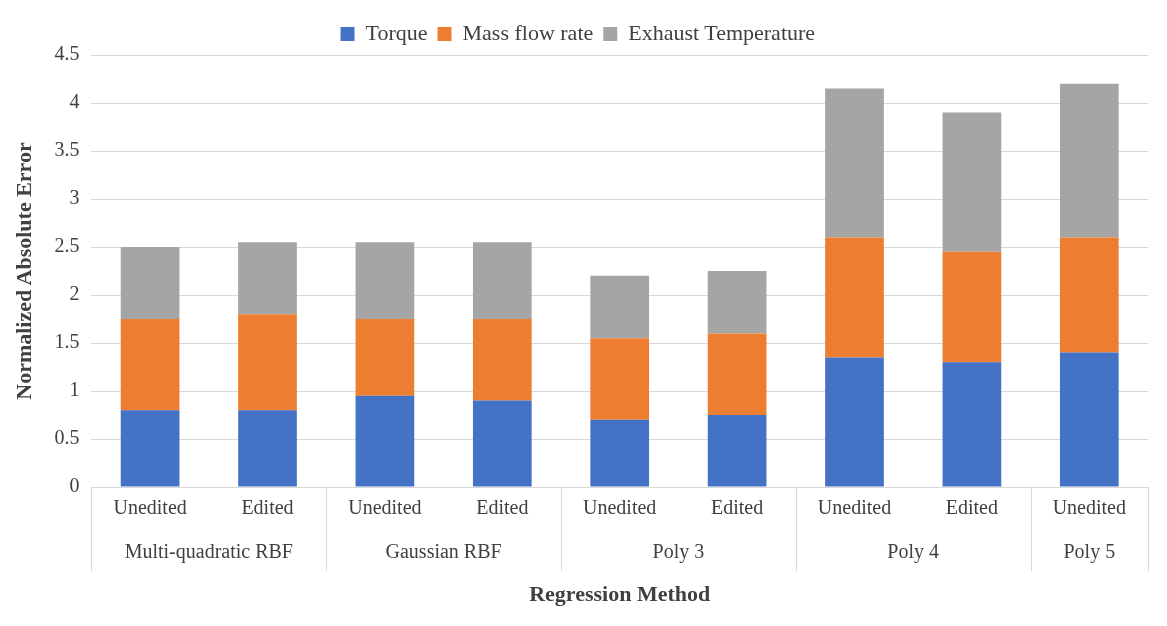 The width and height of the screenshot is (1167, 626). What do you see at coordinates (74, 101) in the screenshot?
I see `y-tick-label: 4` at bounding box center [74, 101].